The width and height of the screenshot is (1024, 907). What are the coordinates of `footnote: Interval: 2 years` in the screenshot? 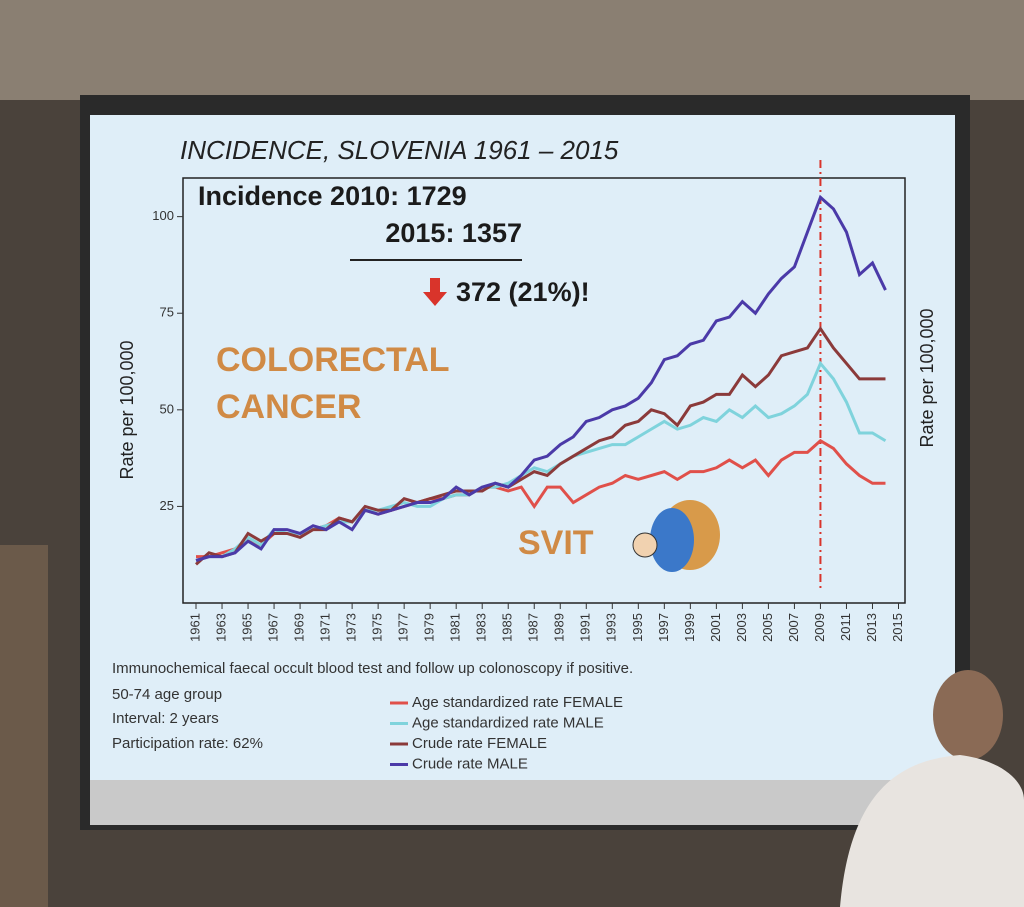 It's located at (165, 718).